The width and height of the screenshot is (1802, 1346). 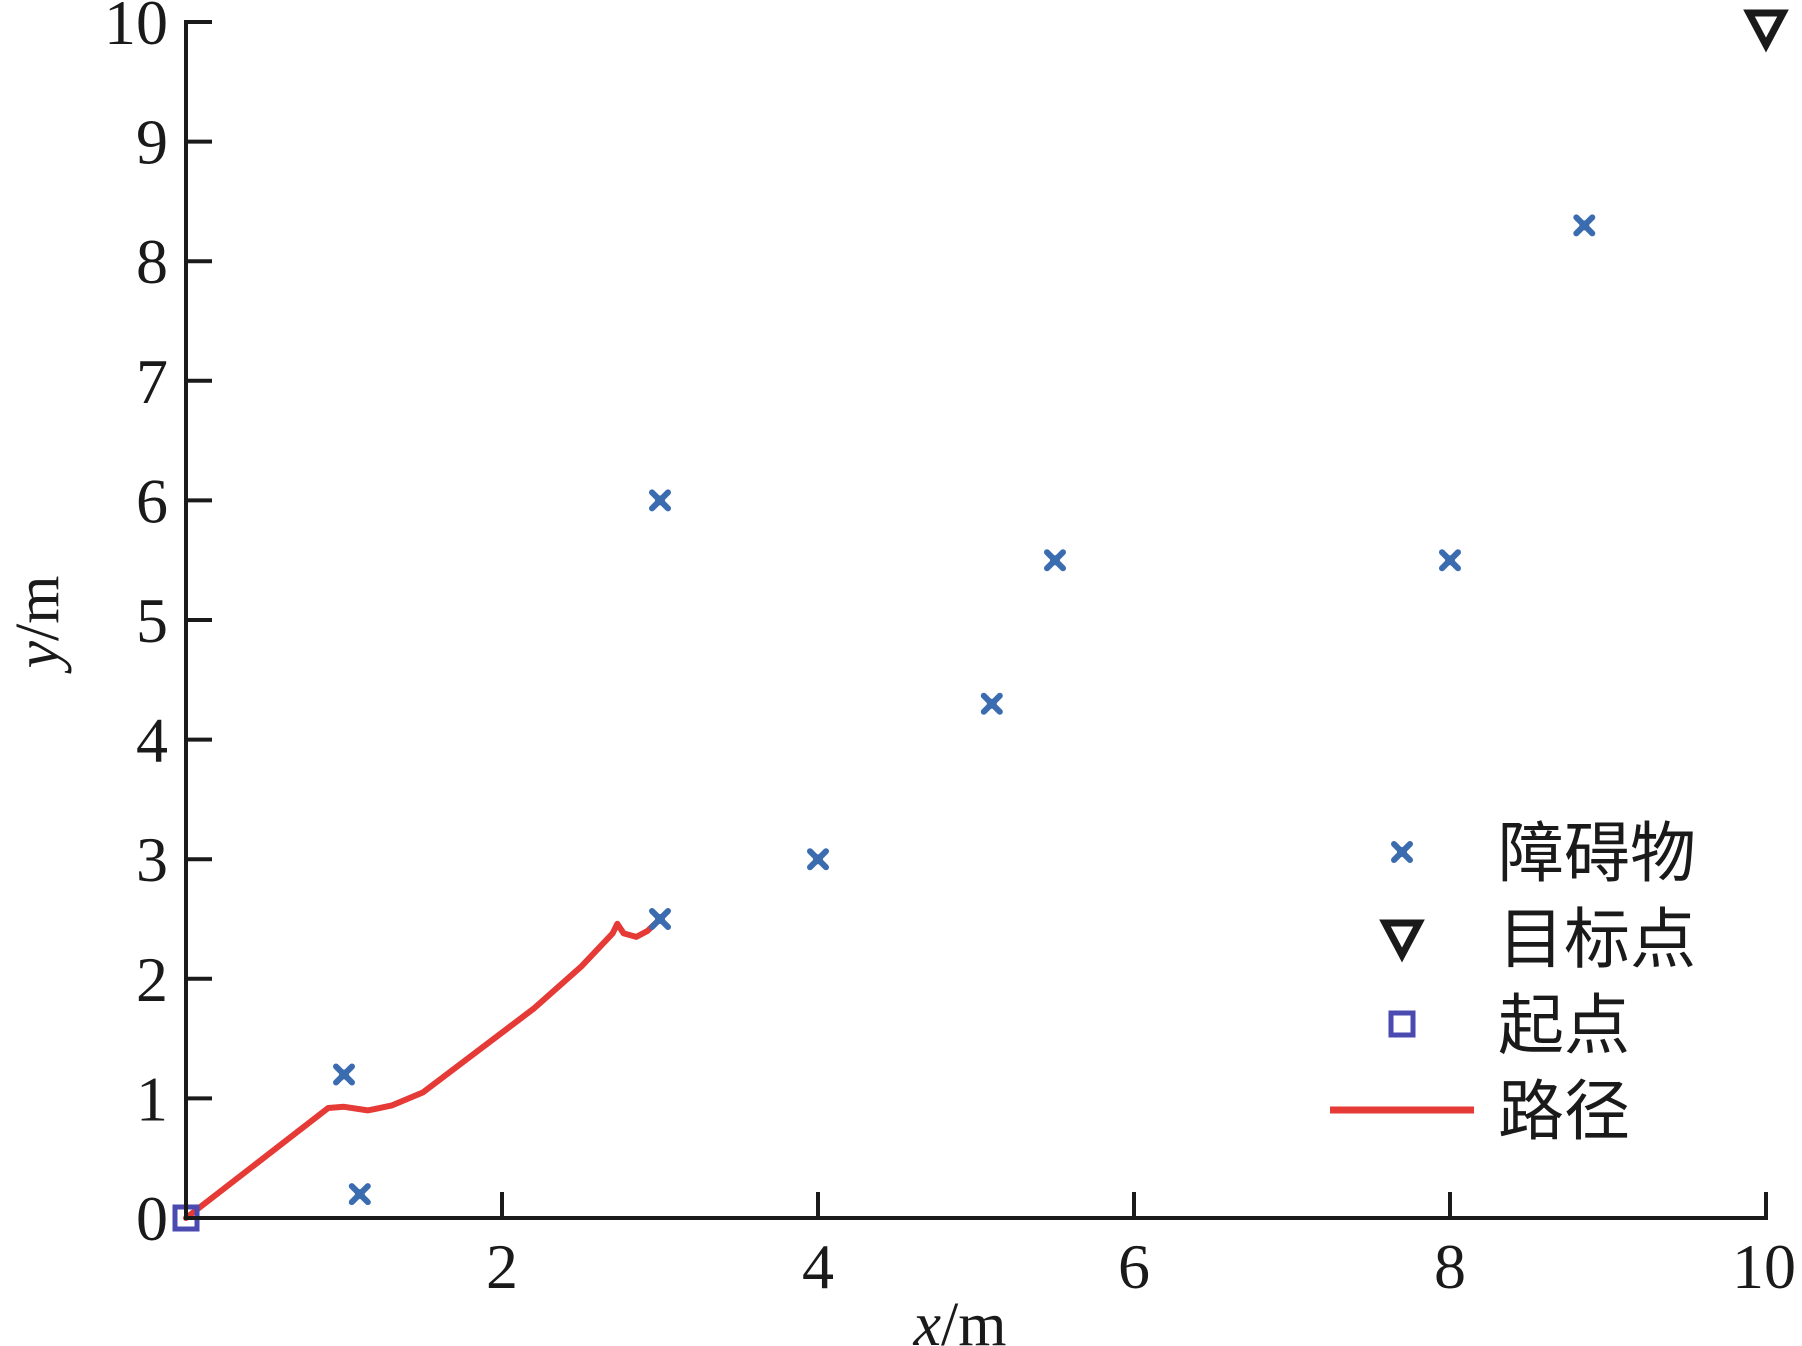 I want to click on legend-item: 障碍物, so click(x=1545, y=853).